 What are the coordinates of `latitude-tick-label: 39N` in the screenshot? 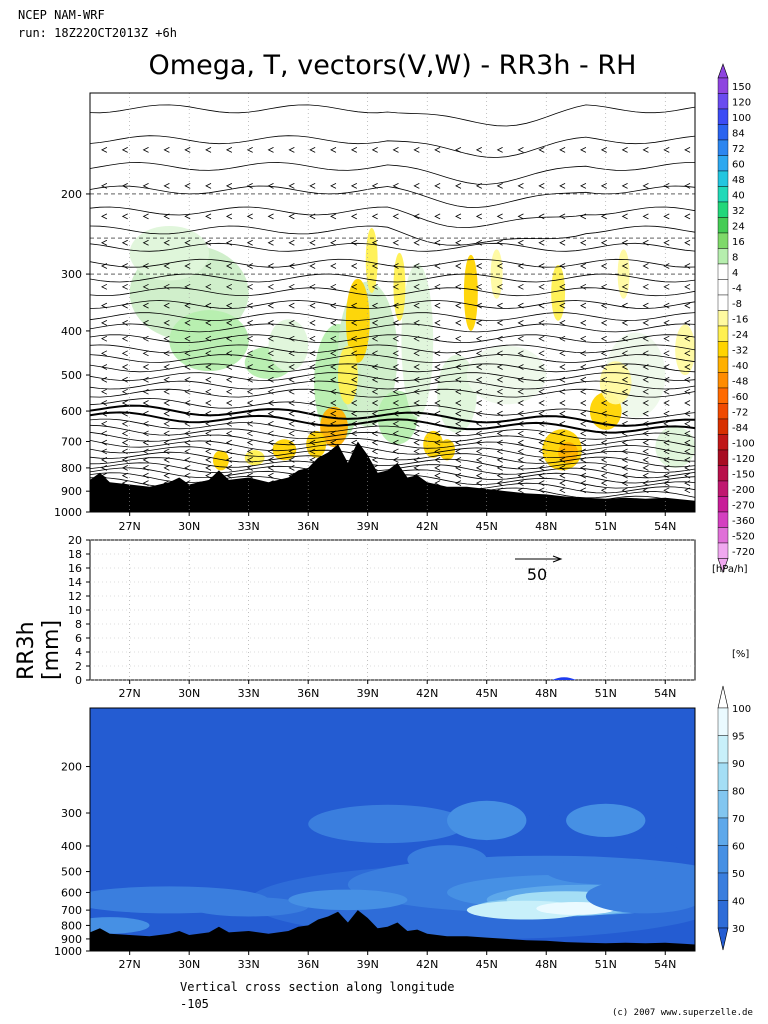 It's located at (368, 526).